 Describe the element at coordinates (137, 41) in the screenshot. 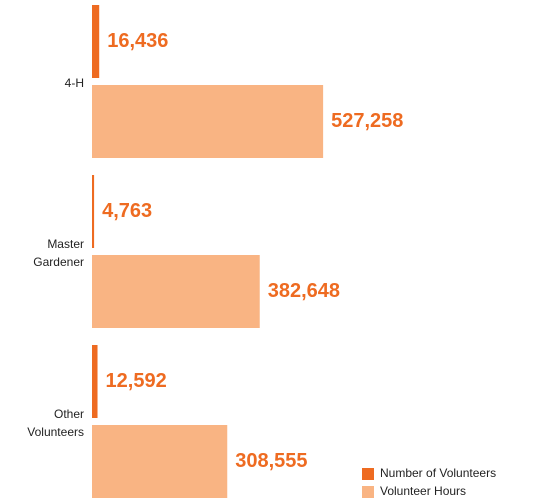

I see `value-label: 16,436` at that location.